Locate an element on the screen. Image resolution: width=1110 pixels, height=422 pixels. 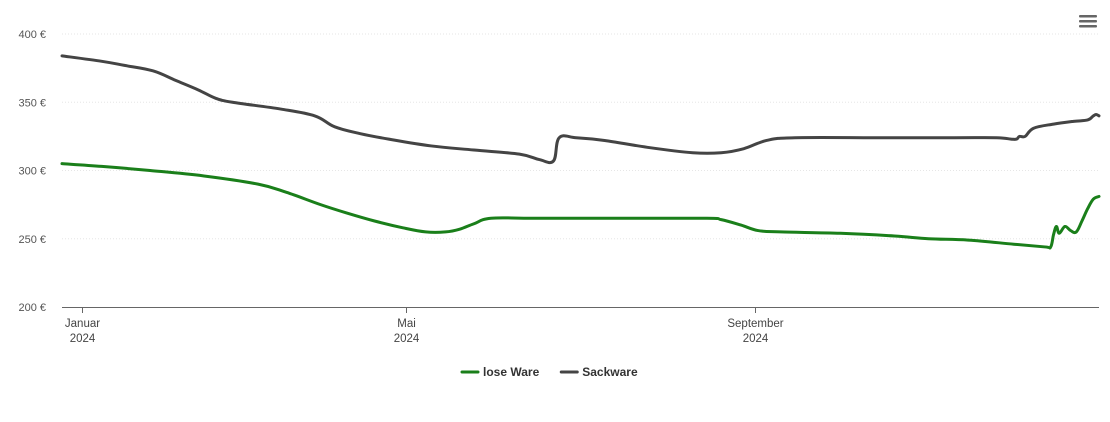
menu-bar-bottom is located at coordinates (1088, 26).